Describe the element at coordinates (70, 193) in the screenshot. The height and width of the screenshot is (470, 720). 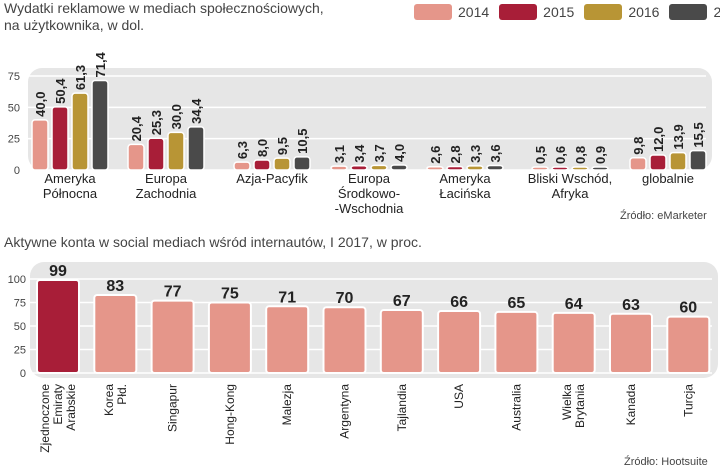
I see `chart1-category-label: Północna` at that location.